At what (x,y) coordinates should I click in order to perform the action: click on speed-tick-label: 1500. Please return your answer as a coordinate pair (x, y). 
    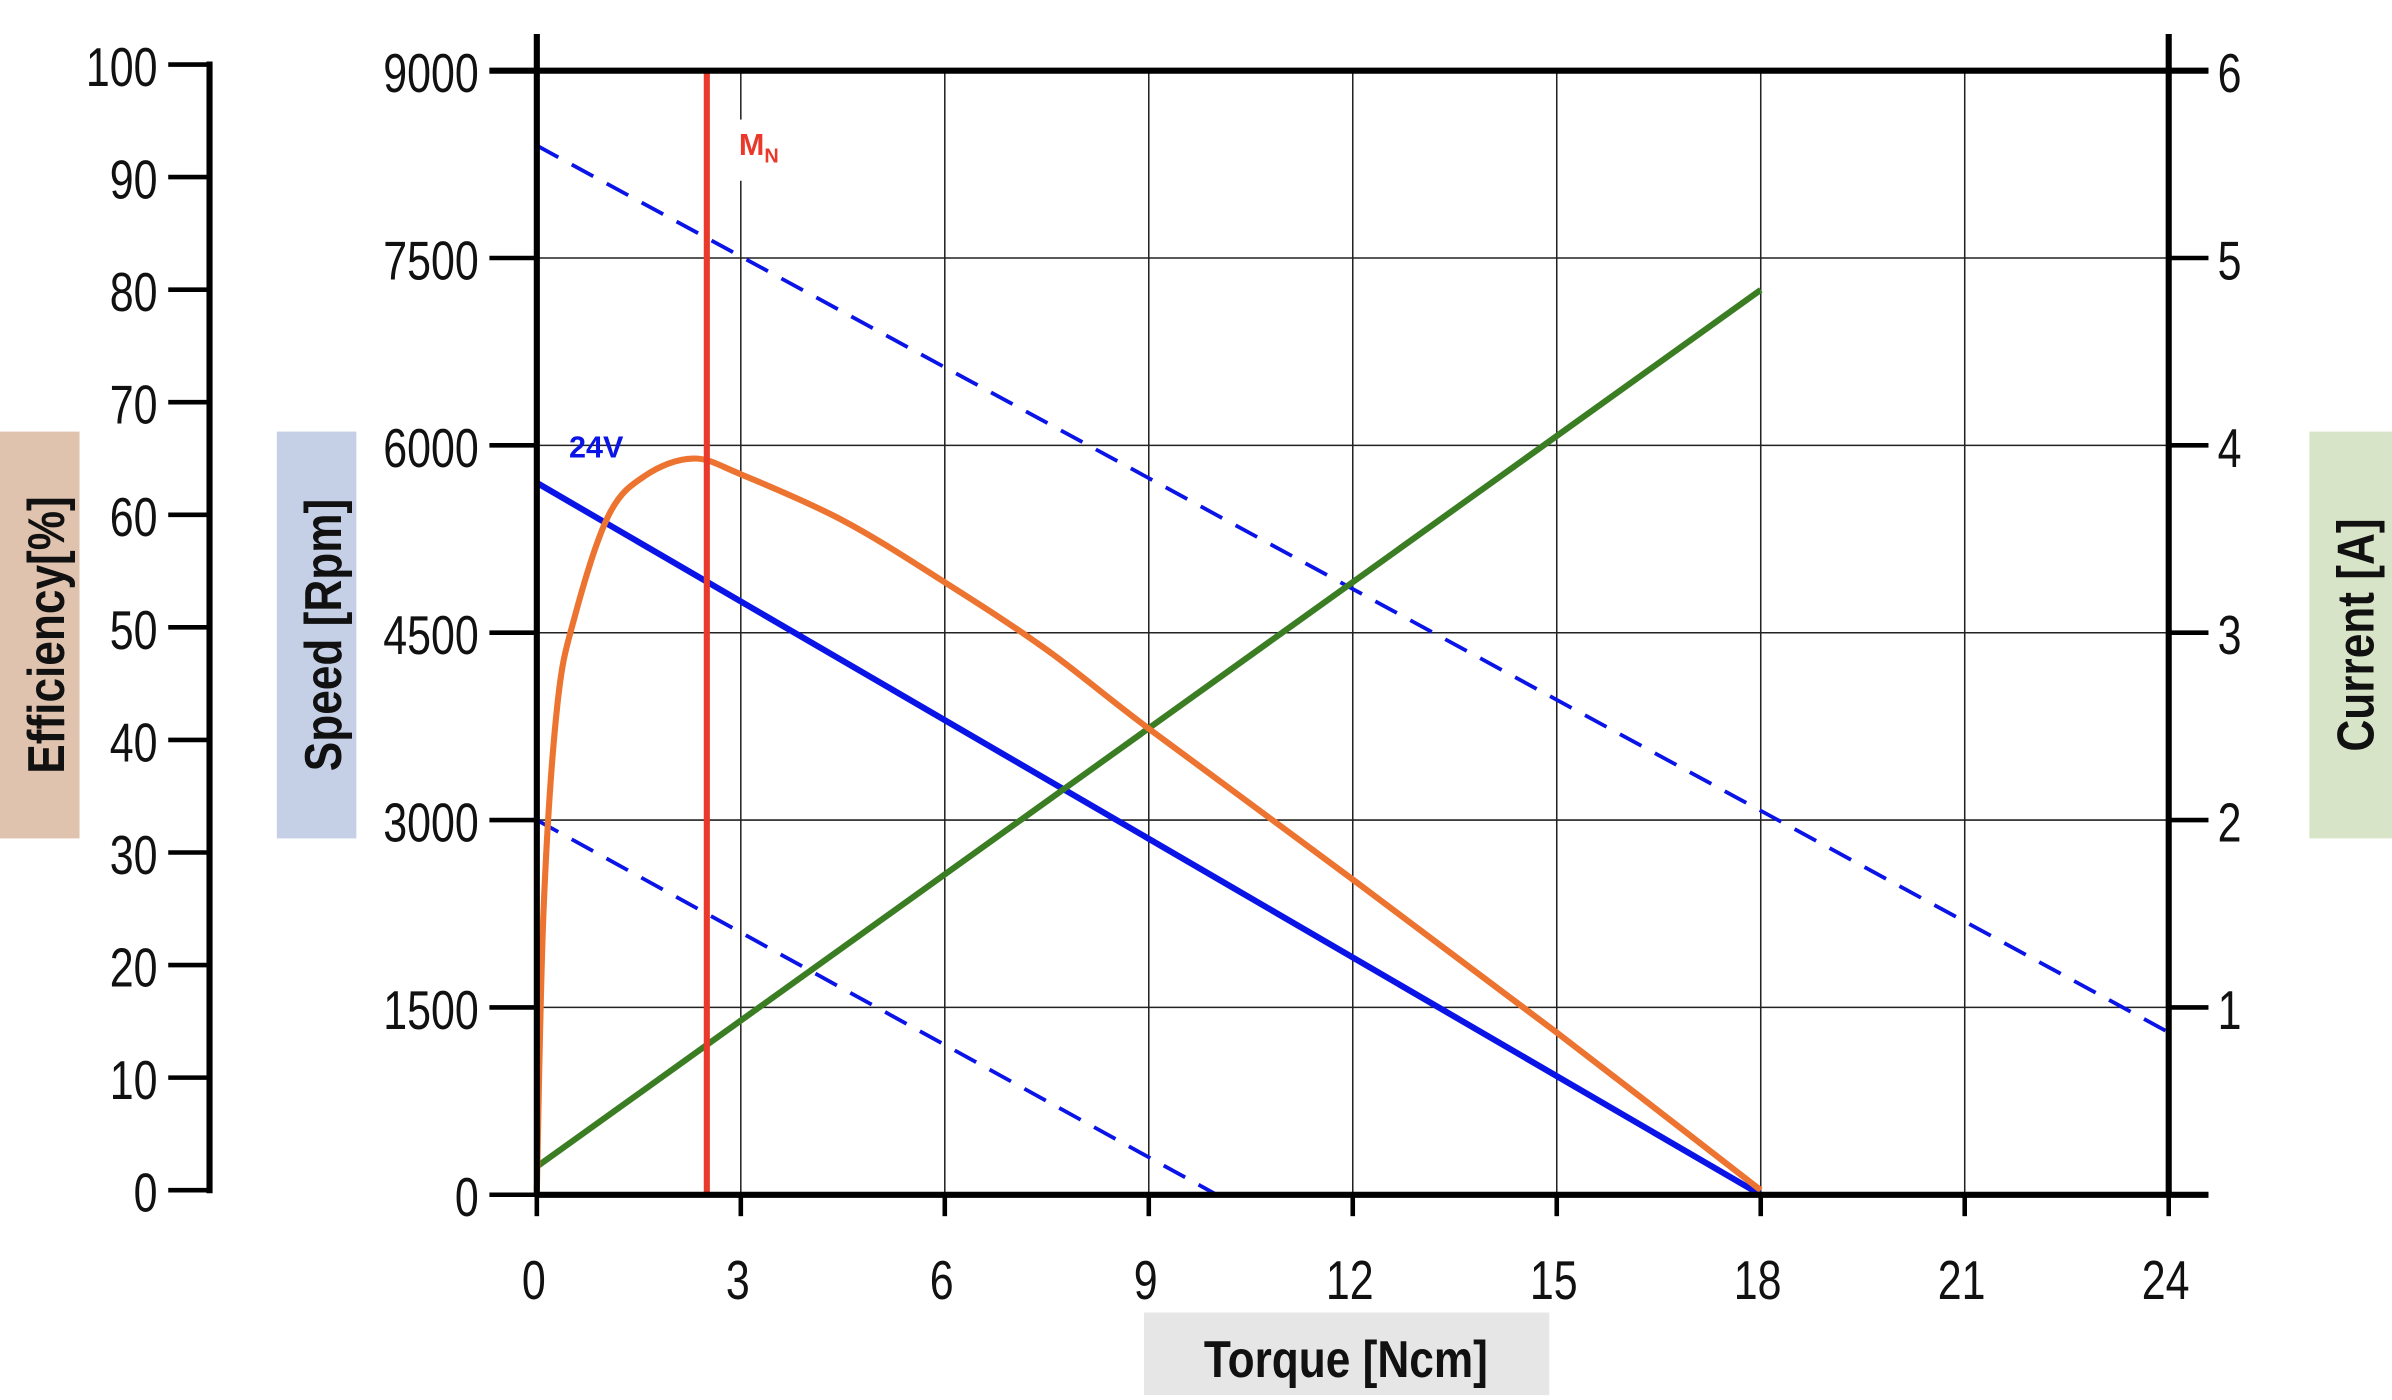
    Looking at the image, I should click on (431, 1010).